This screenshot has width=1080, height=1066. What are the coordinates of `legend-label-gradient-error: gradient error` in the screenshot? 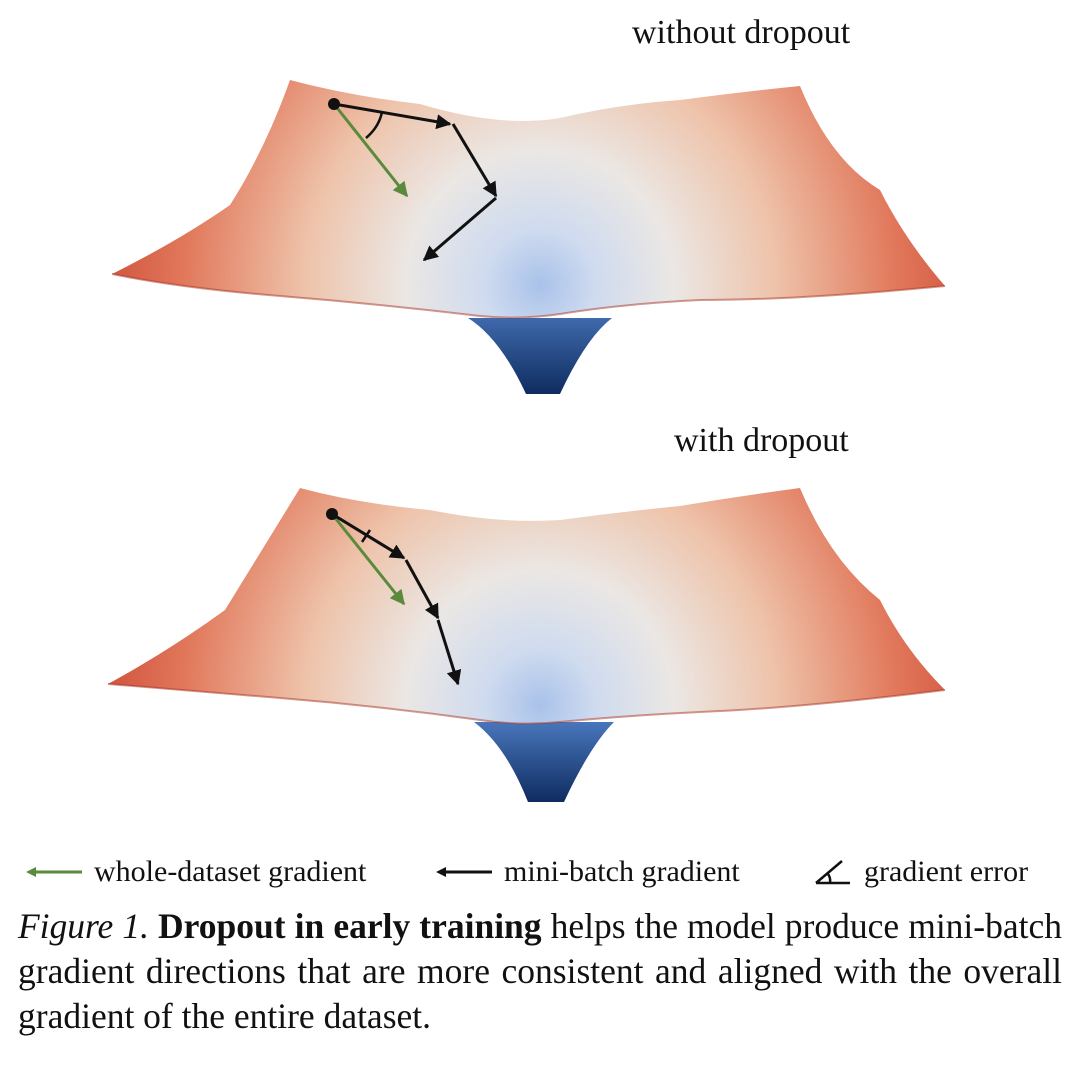 It's located at (946, 871).